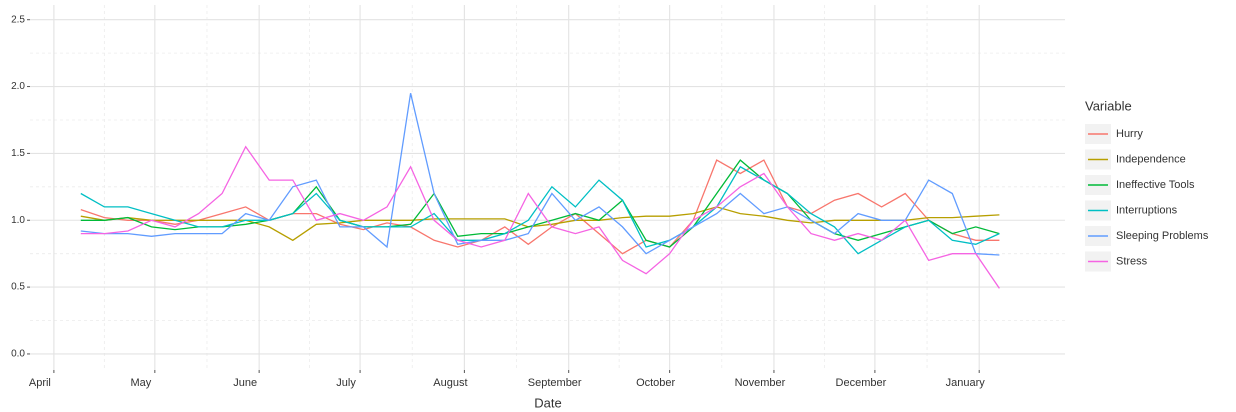  What do you see at coordinates (555, 383) in the screenshot?
I see `x-tick-label: September` at bounding box center [555, 383].